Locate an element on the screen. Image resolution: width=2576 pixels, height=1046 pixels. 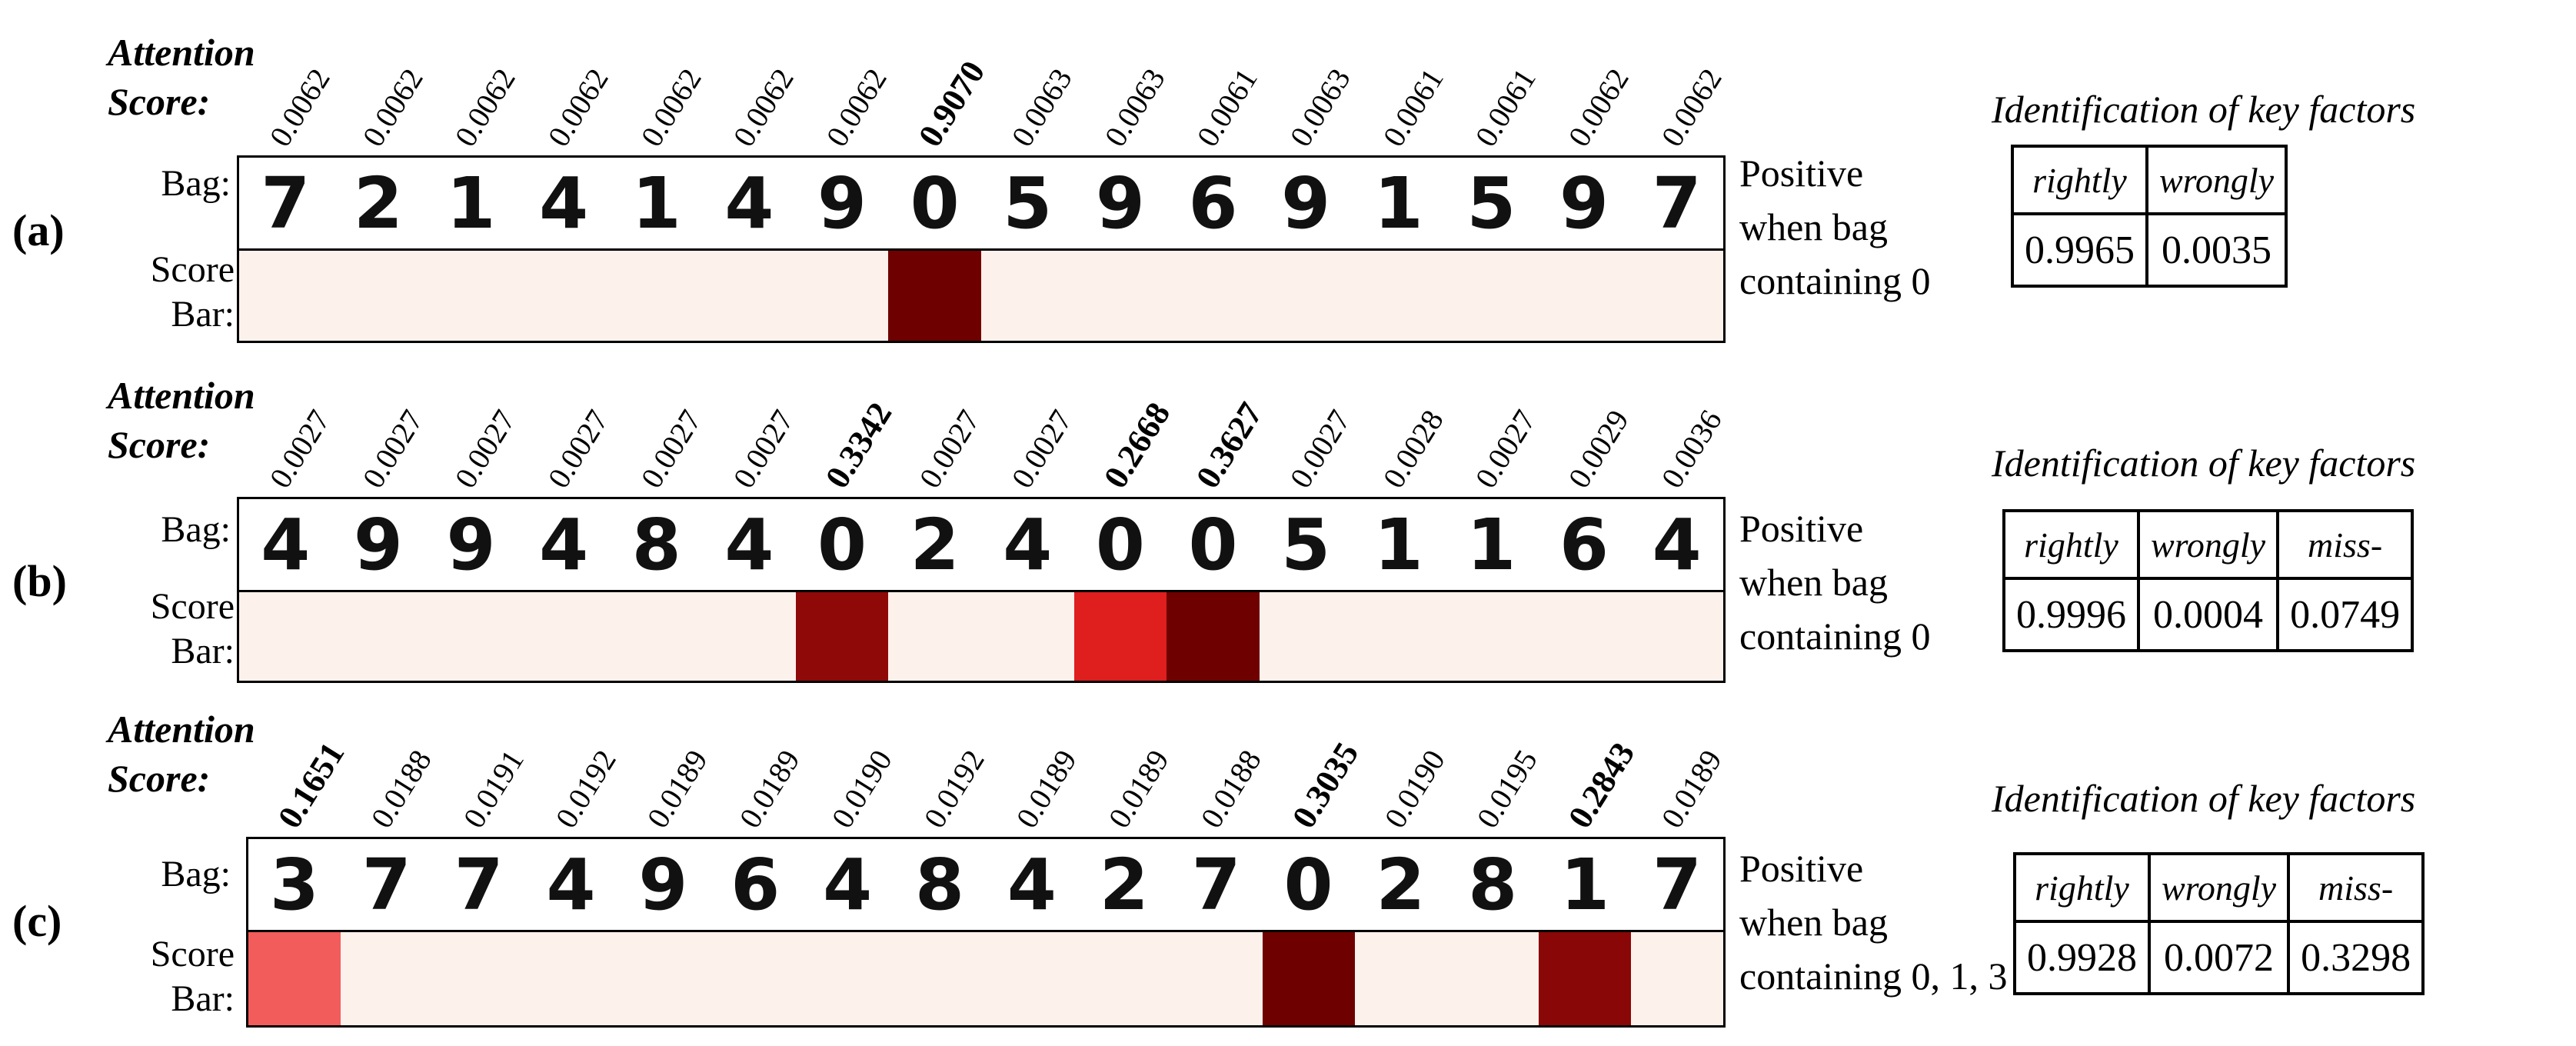
attention-score: 0.0028 is located at coordinates (1413, 450).